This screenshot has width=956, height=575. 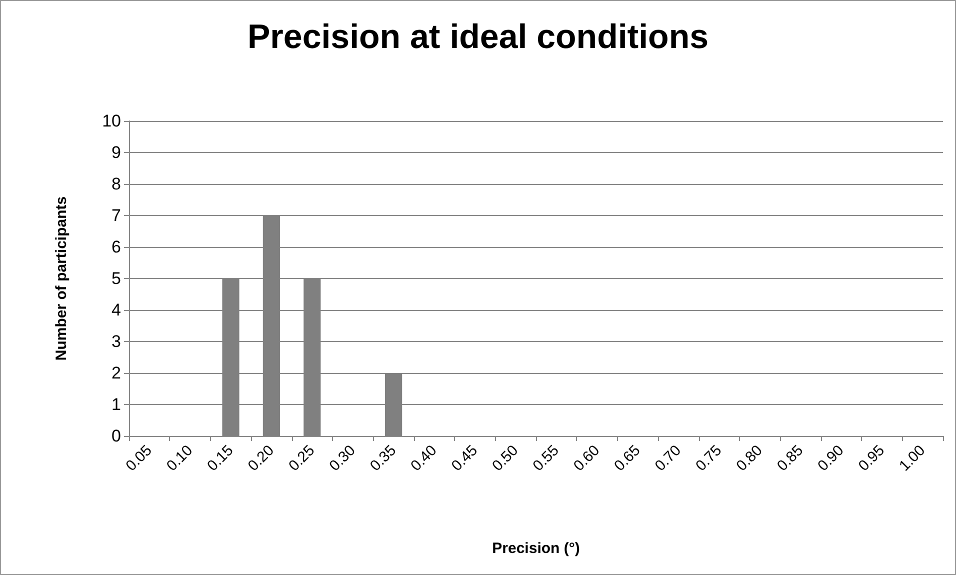 What do you see at coordinates (261, 458) in the screenshot?
I see `x-tick-label: 0.20` at bounding box center [261, 458].